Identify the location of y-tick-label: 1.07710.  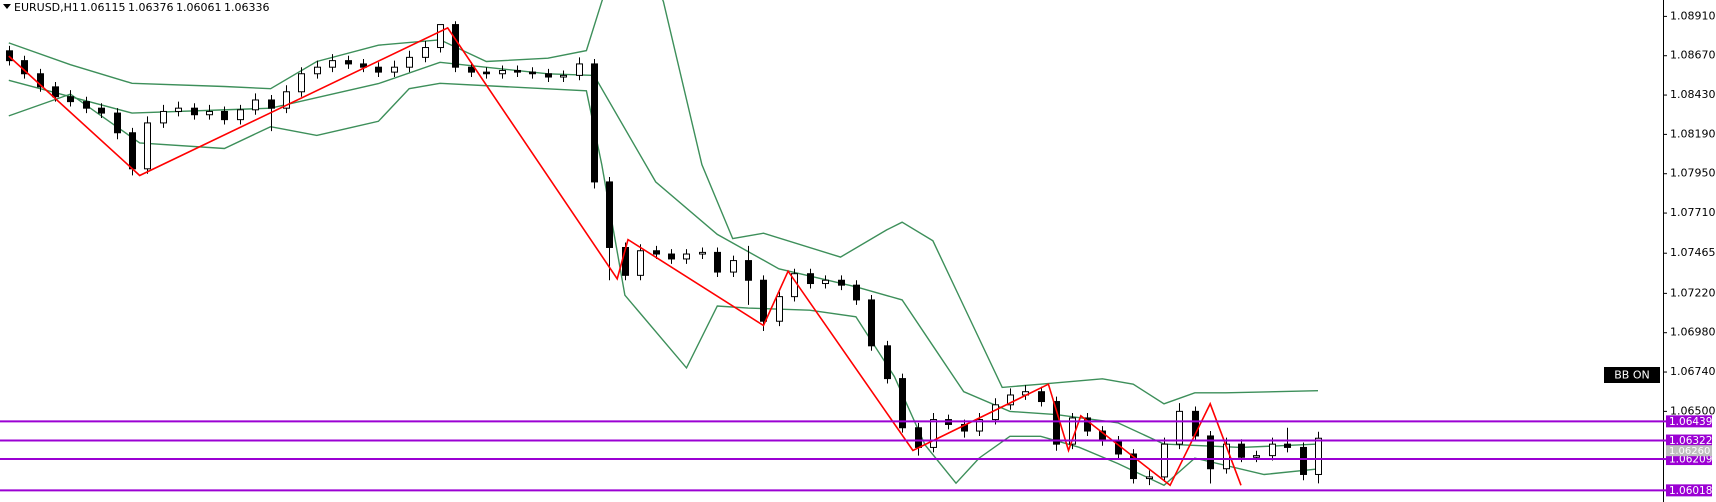
(1693, 212).